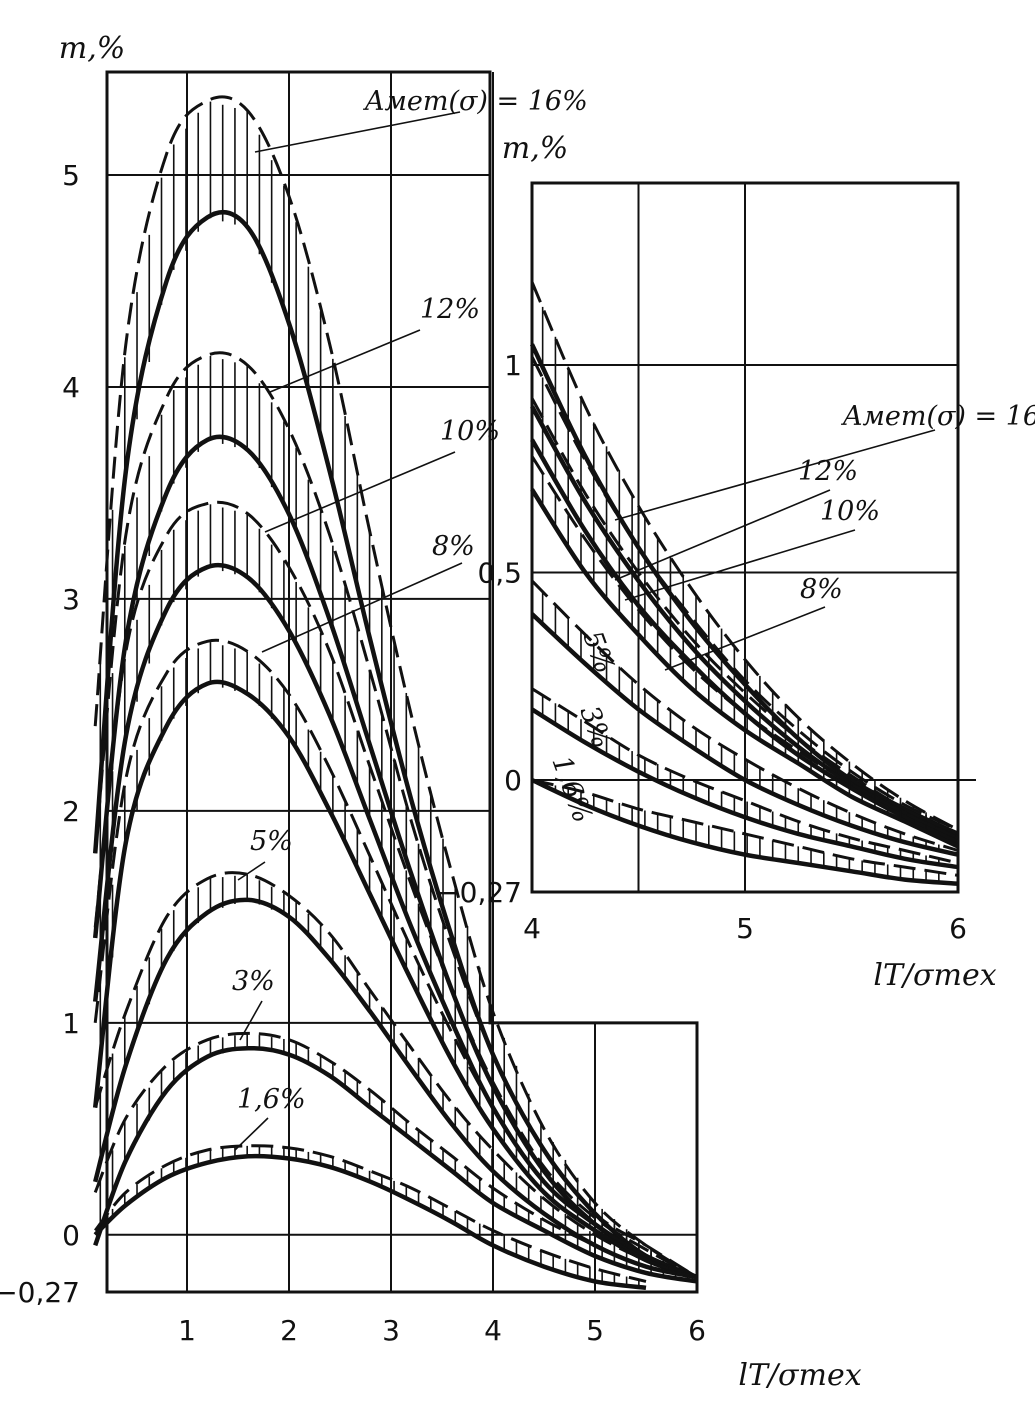  What do you see at coordinates (187, 1330) in the screenshot?
I see `x-tick-label: 1` at bounding box center [187, 1330].